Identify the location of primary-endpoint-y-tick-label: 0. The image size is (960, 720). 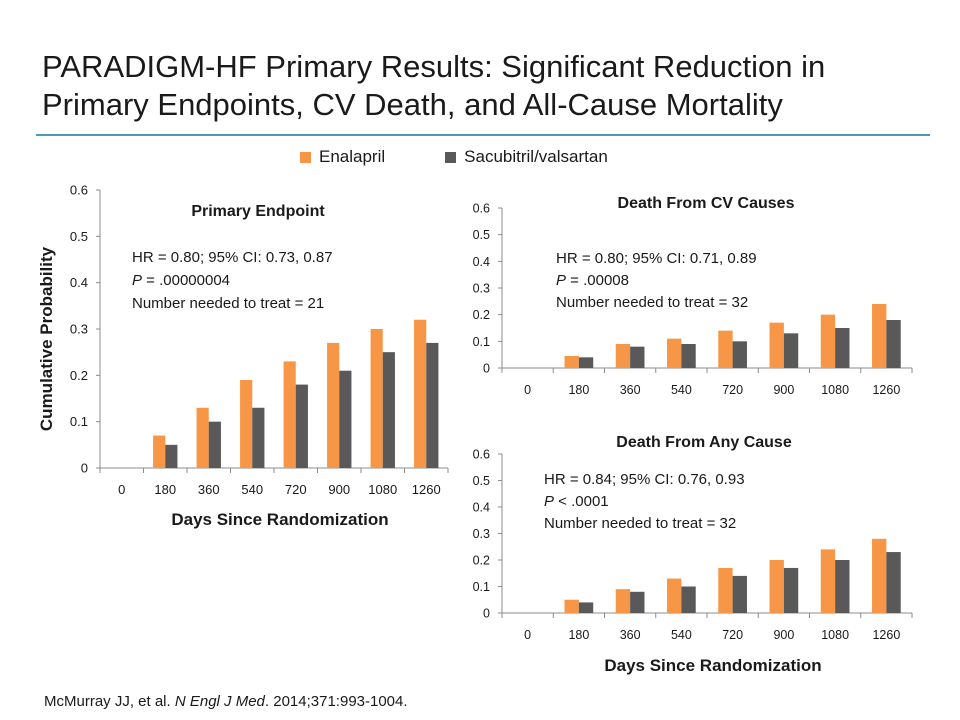
(84, 468).